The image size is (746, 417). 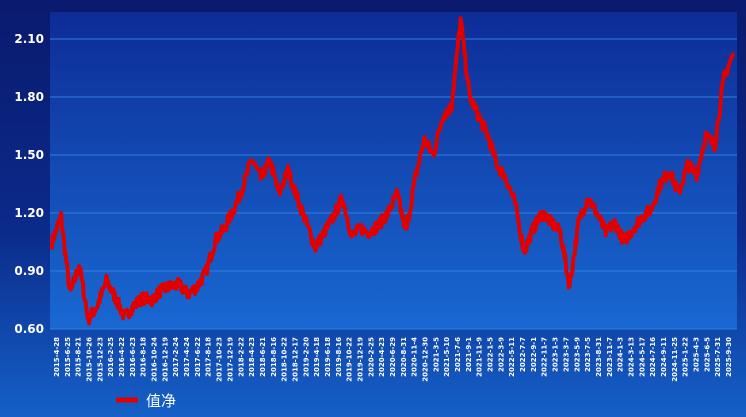 What do you see at coordinates (426, 359) in the screenshot?
I see `x-tick-label: 2020-12-30` at bounding box center [426, 359].